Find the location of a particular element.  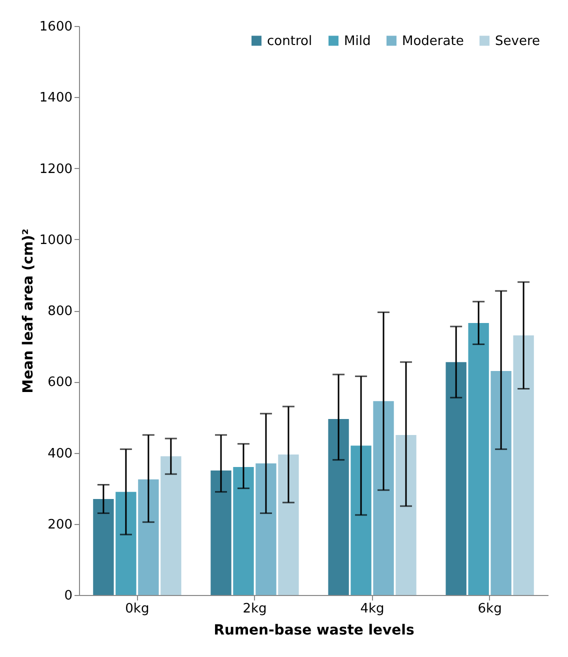

legend-label: Mild is located at coordinates (357, 41).